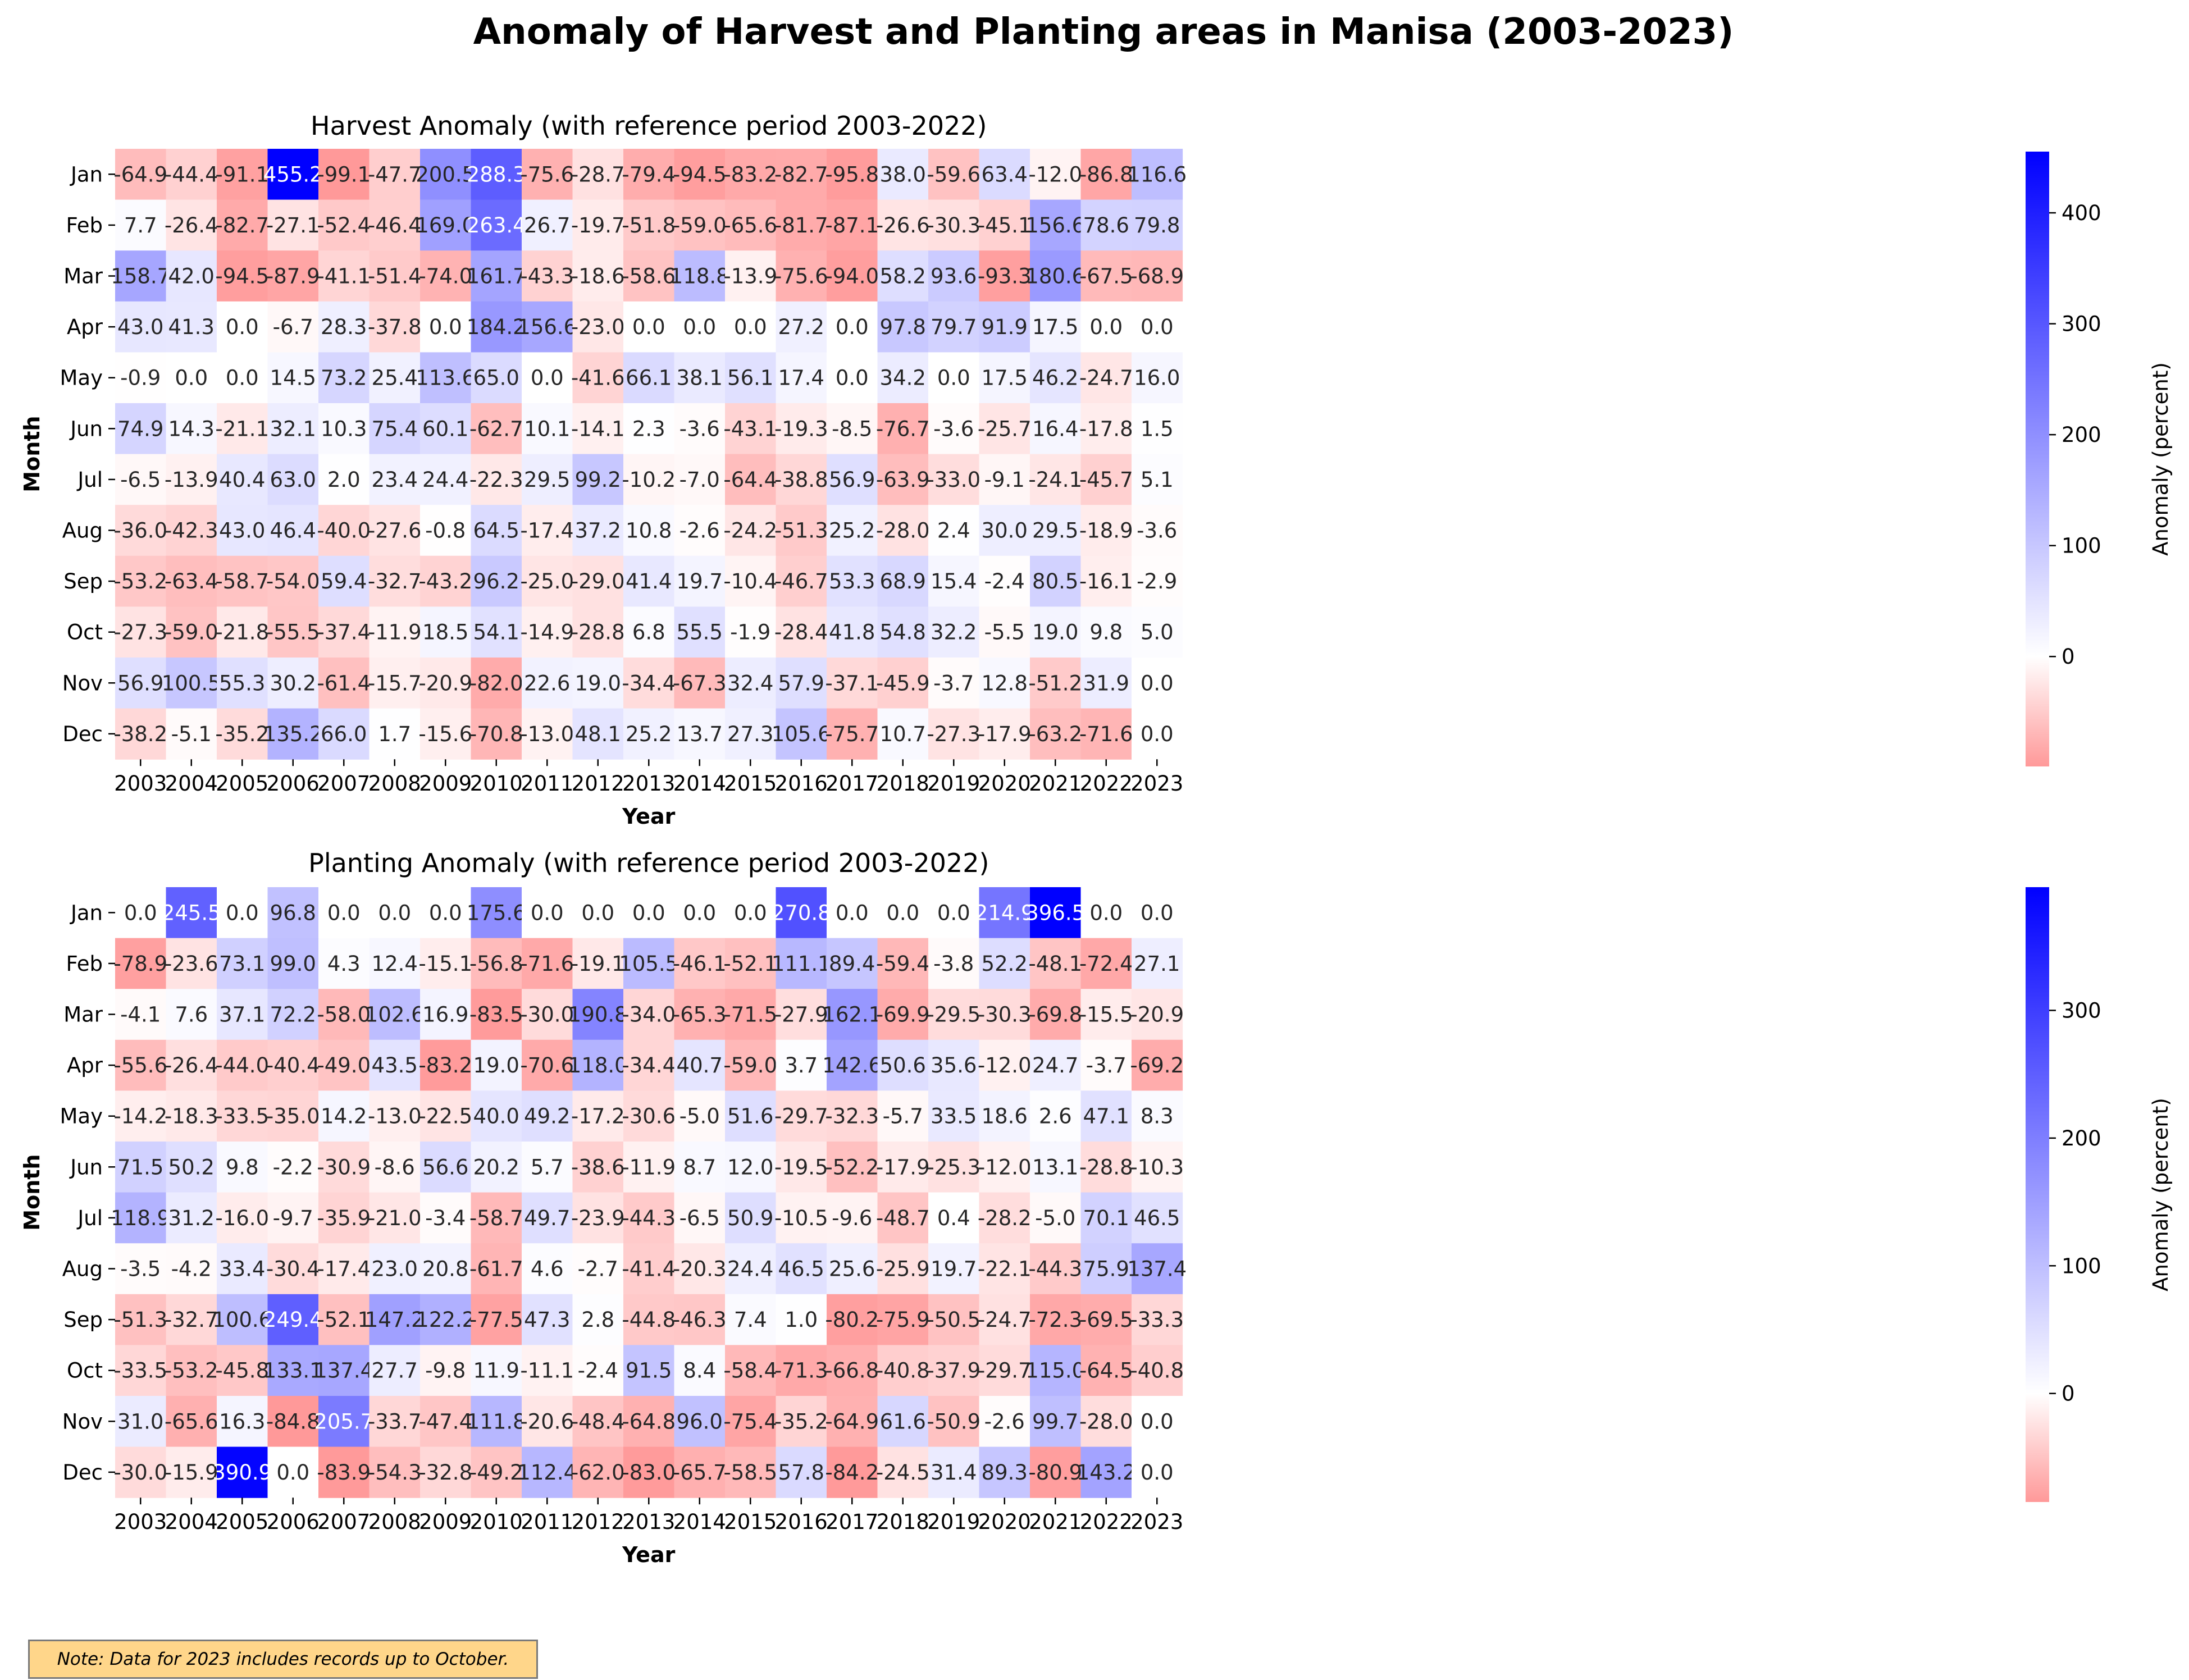 The width and height of the screenshot is (2189, 1680). I want to click on cell-value-label: 8.7, so click(700, 1167).